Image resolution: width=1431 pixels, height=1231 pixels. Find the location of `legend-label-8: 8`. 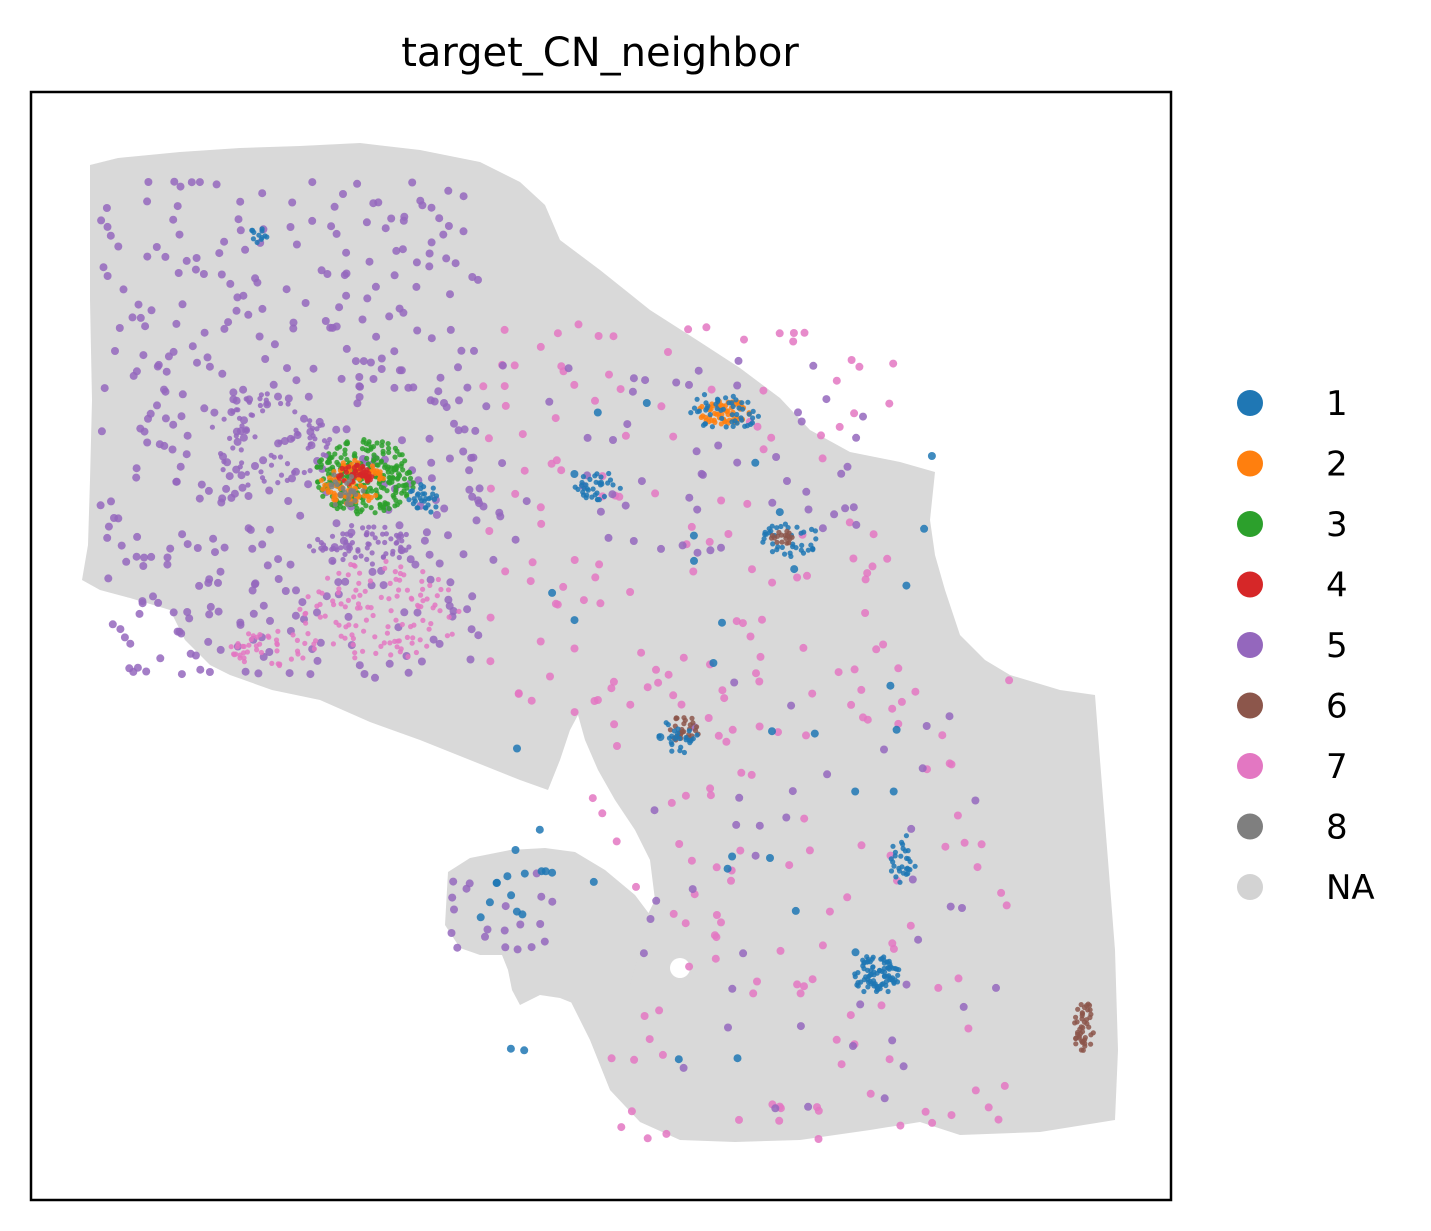

legend-label-8: 8 is located at coordinates (1337, 828).